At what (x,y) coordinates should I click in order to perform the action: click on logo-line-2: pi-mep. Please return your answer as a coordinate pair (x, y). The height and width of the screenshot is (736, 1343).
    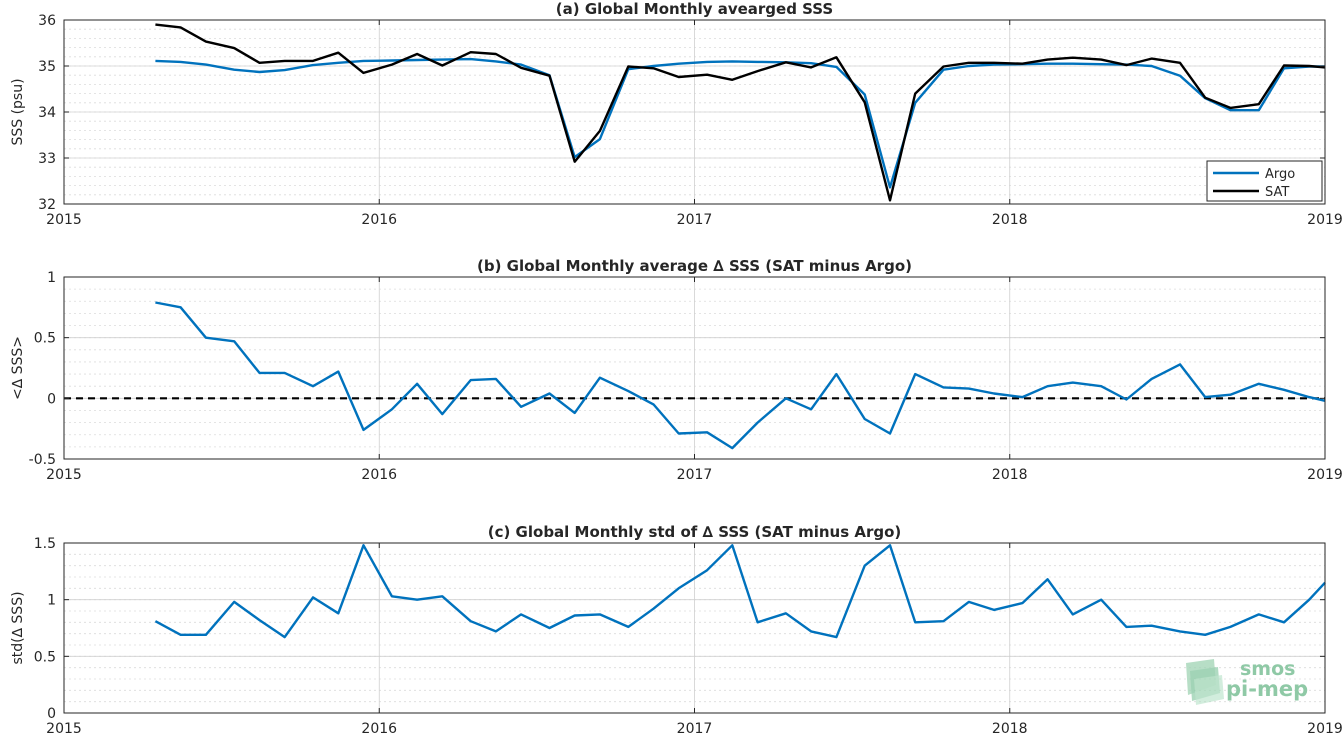
    Looking at the image, I should click on (1267, 689).